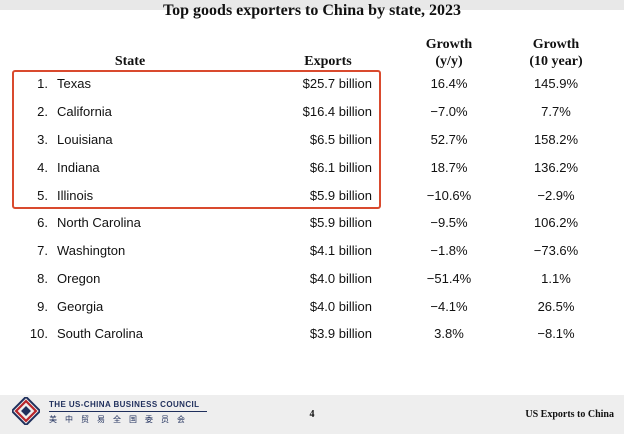 This screenshot has width=624, height=434. What do you see at coordinates (124, 404) in the screenshot?
I see `council-name: THE US-CHINA BUSINESS COUNCIL` at bounding box center [124, 404].